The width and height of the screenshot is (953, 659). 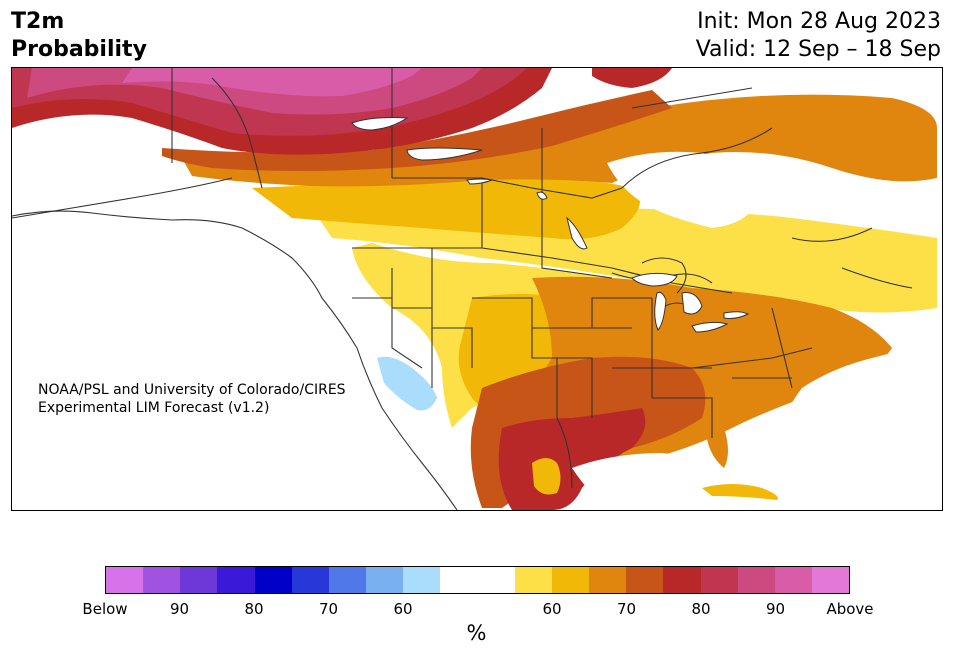 What do you see at coordinates (79, 49) in the screenshot?
I see `product-title: Probability` at bounding box center [79, 49].